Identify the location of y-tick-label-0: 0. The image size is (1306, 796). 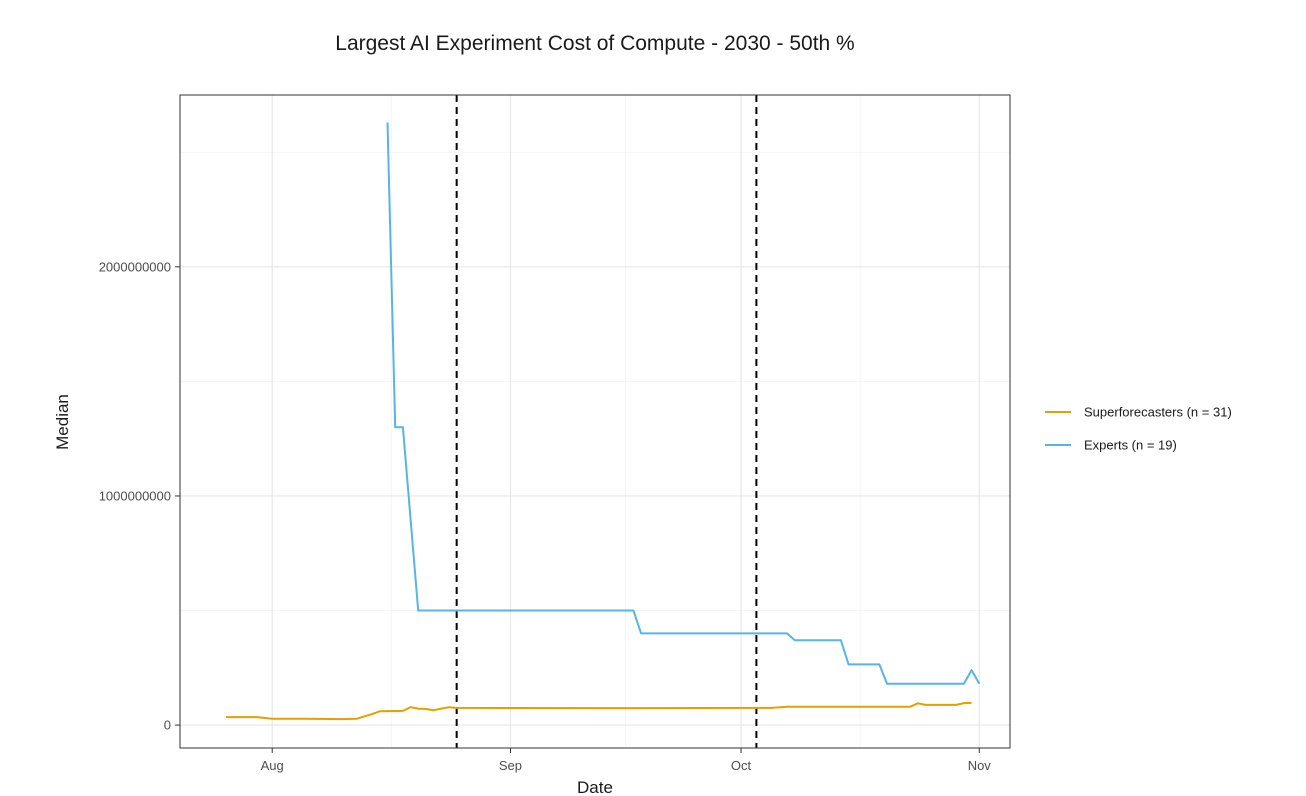
(167, 725).